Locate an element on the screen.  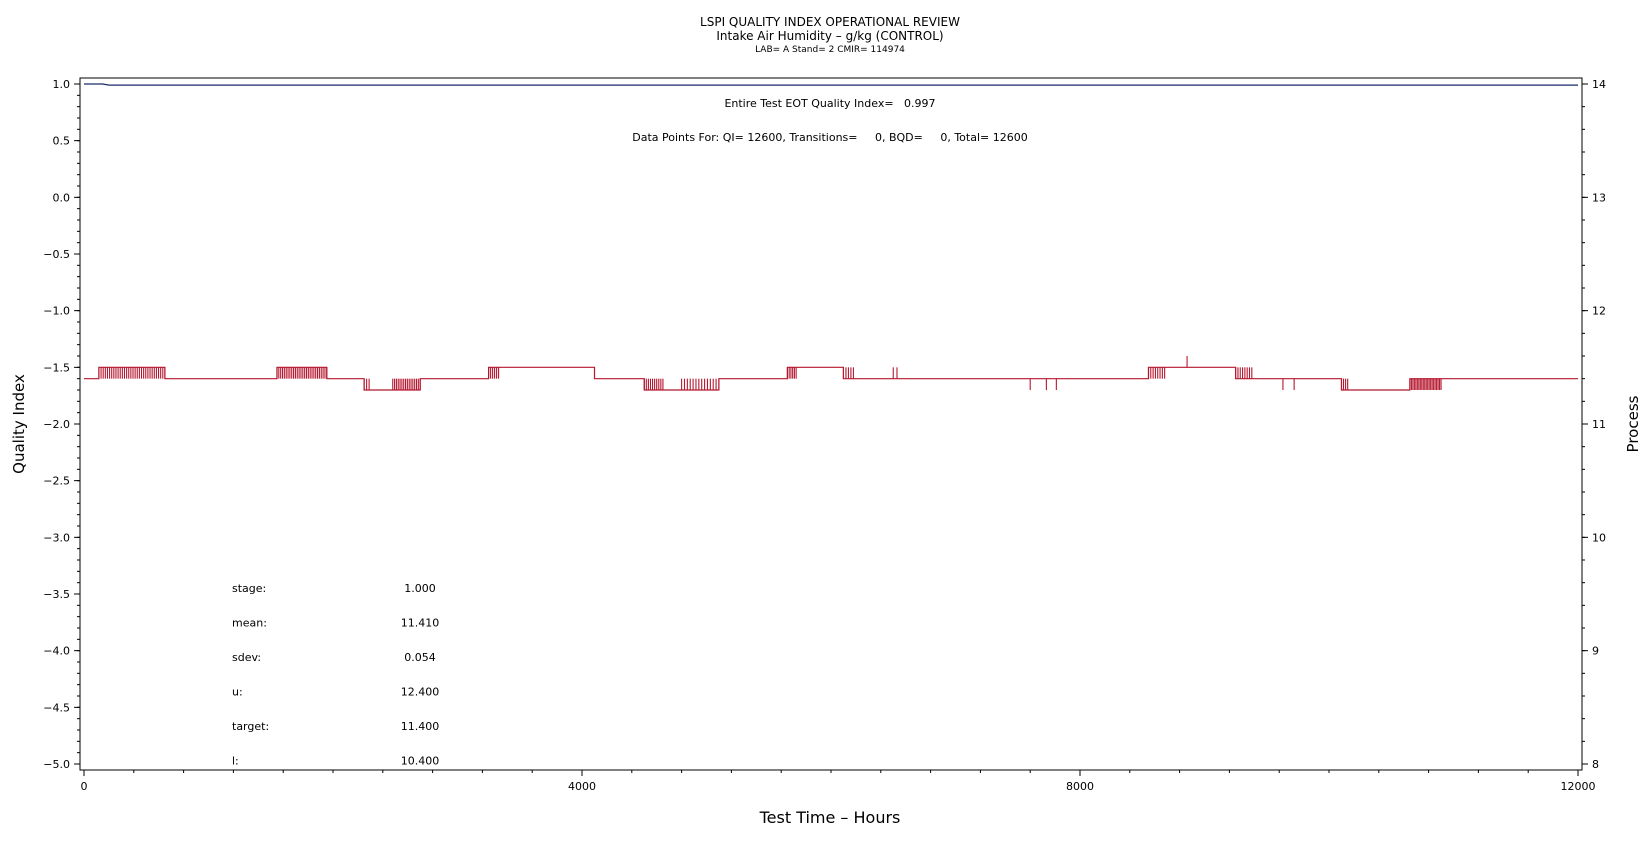
x-tick-label: 4000 is located at coordinates (582, 786).